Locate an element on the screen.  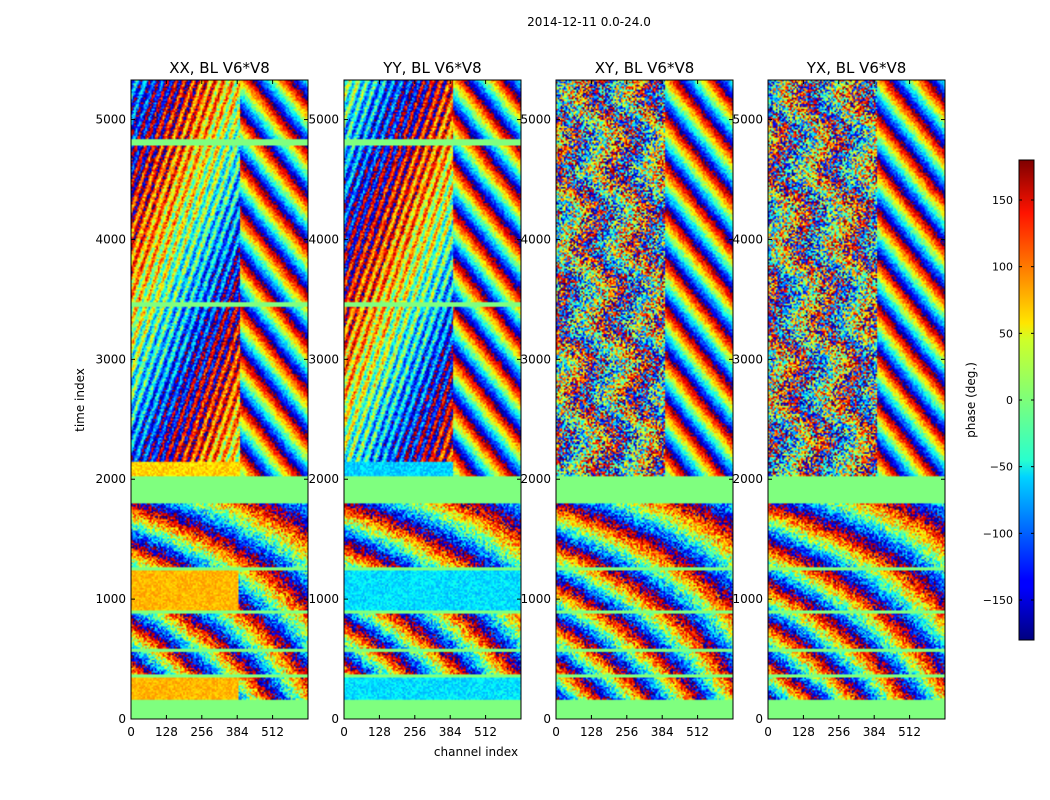
colorbar-tick-label: 0 is located at coordinates (1009, 400).